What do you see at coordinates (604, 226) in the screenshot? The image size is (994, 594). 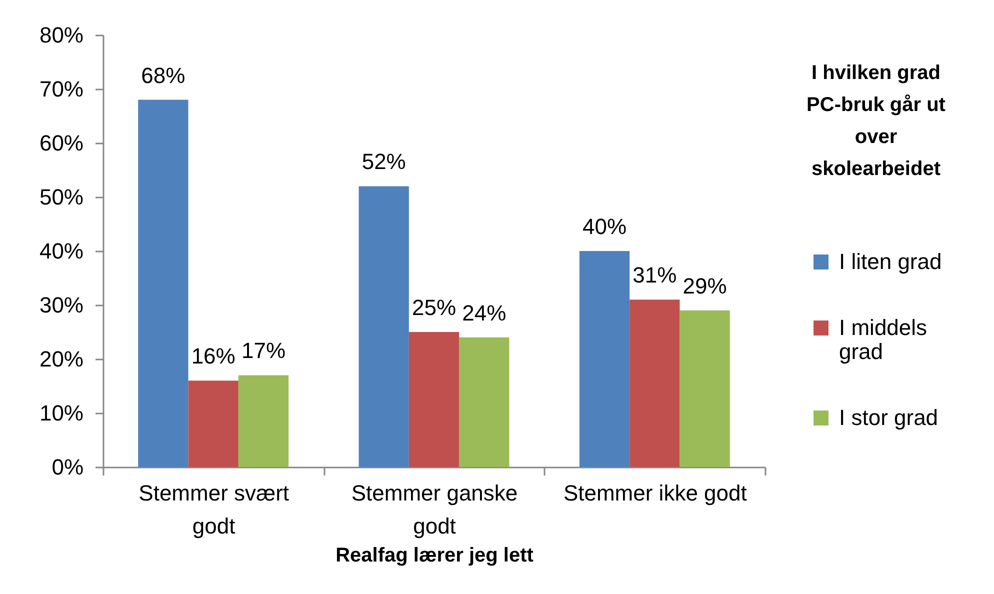 I see `data-label: 40%` at bounding box center [604, 226].